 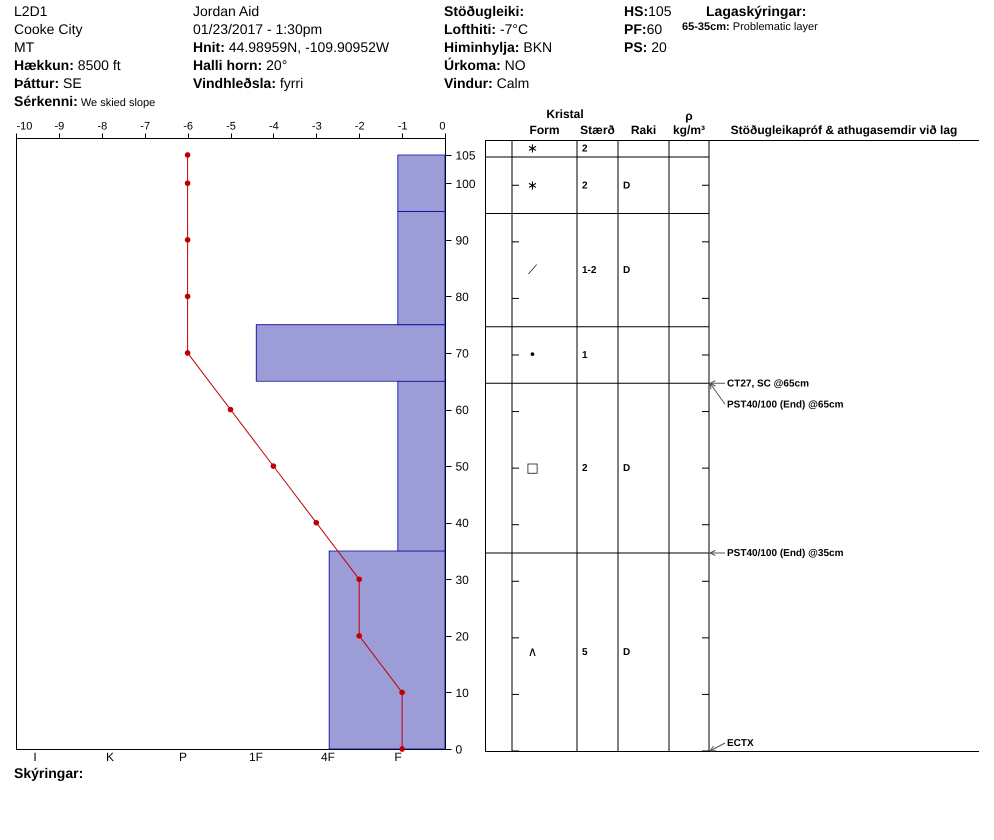 What do you see at coordinates (35, 757) in the screenshot?
I see `text: I` at bounding box center [35, 757].